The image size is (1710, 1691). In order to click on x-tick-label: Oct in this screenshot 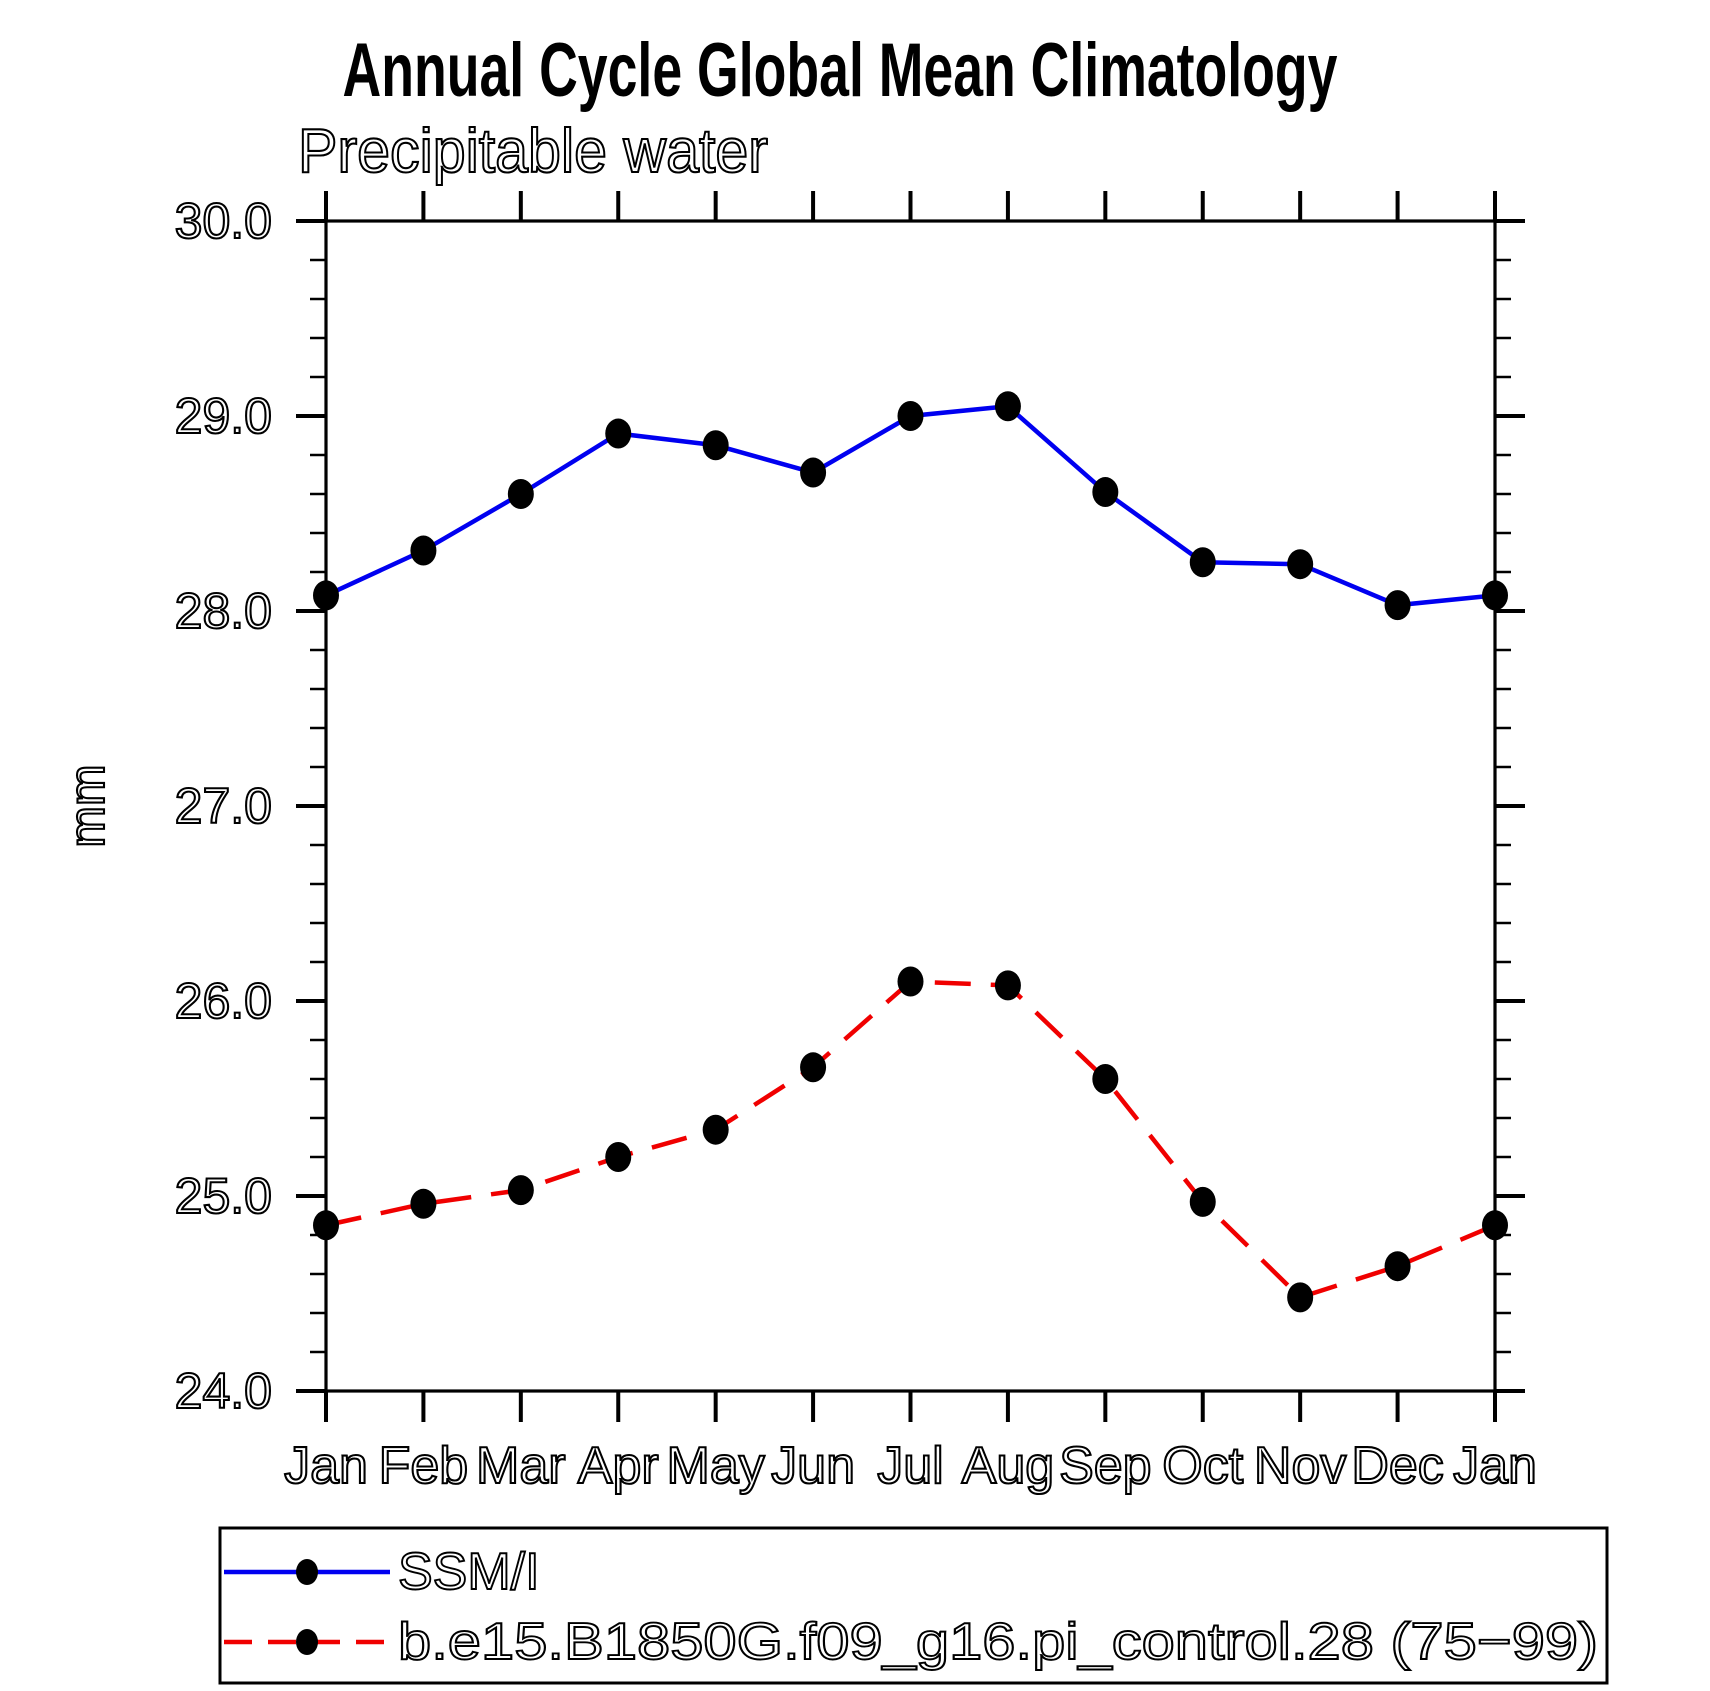, I will do `click(1202, 1466)`.